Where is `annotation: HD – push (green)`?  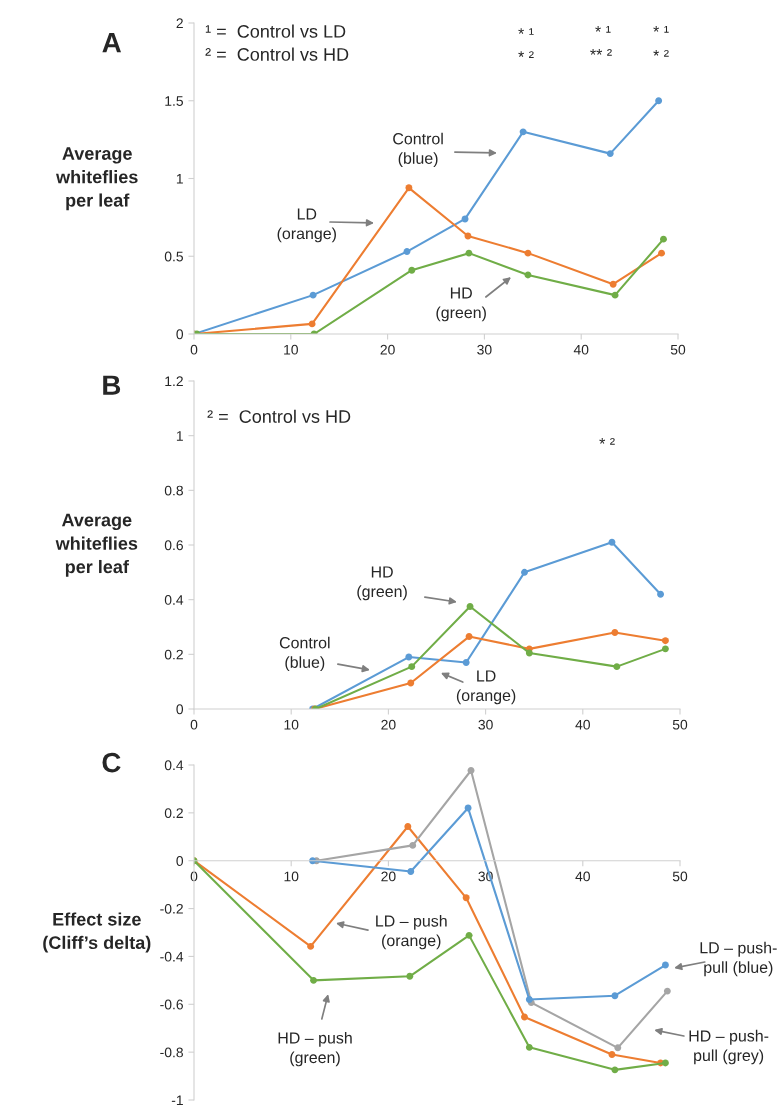 annotation: HD – push (green) is located at coordinates (315, 1049).